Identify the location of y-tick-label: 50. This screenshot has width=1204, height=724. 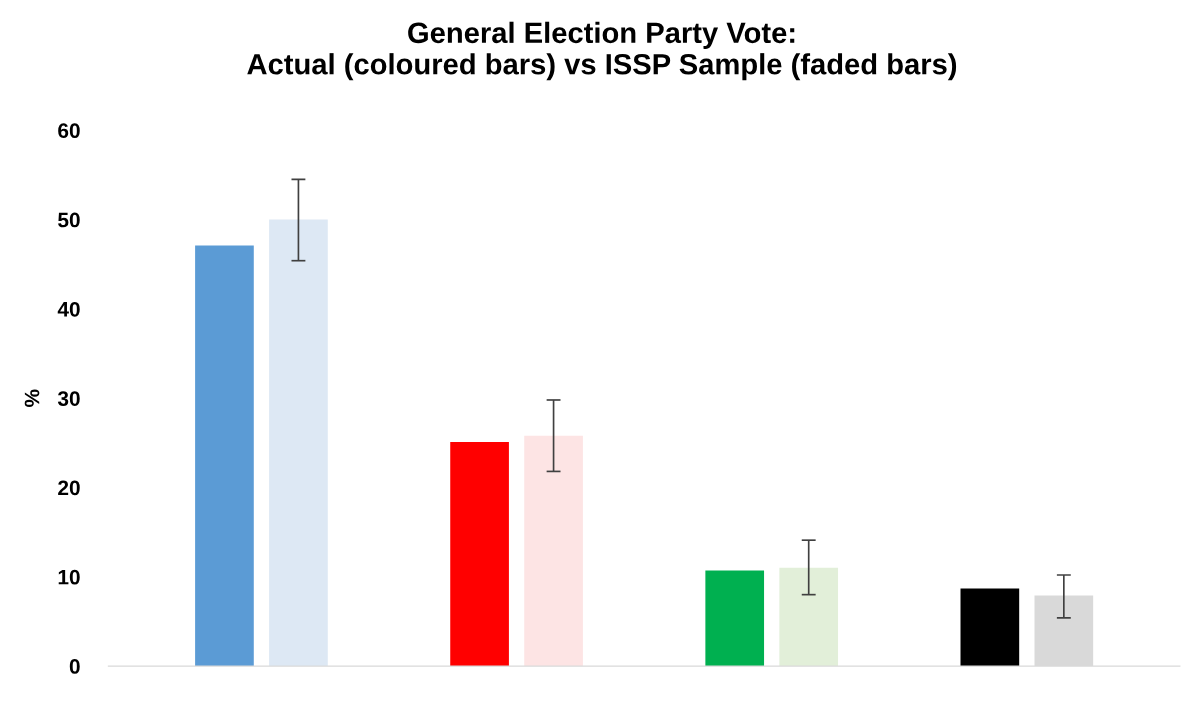
(69, 220).